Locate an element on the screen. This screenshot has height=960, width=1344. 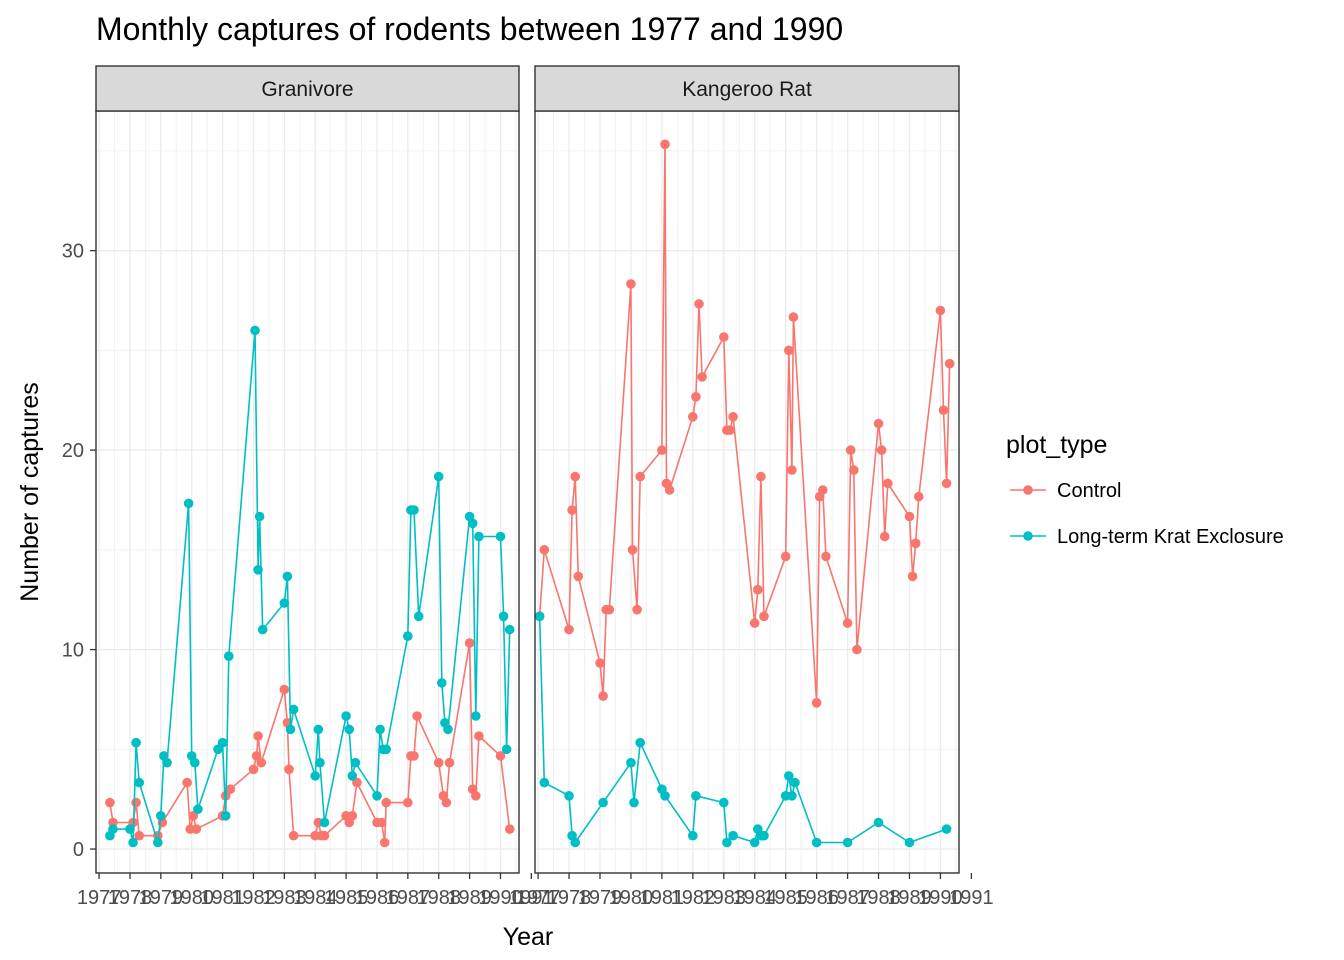
x-tick-label: 1985 is located at coordinates (785, 898).